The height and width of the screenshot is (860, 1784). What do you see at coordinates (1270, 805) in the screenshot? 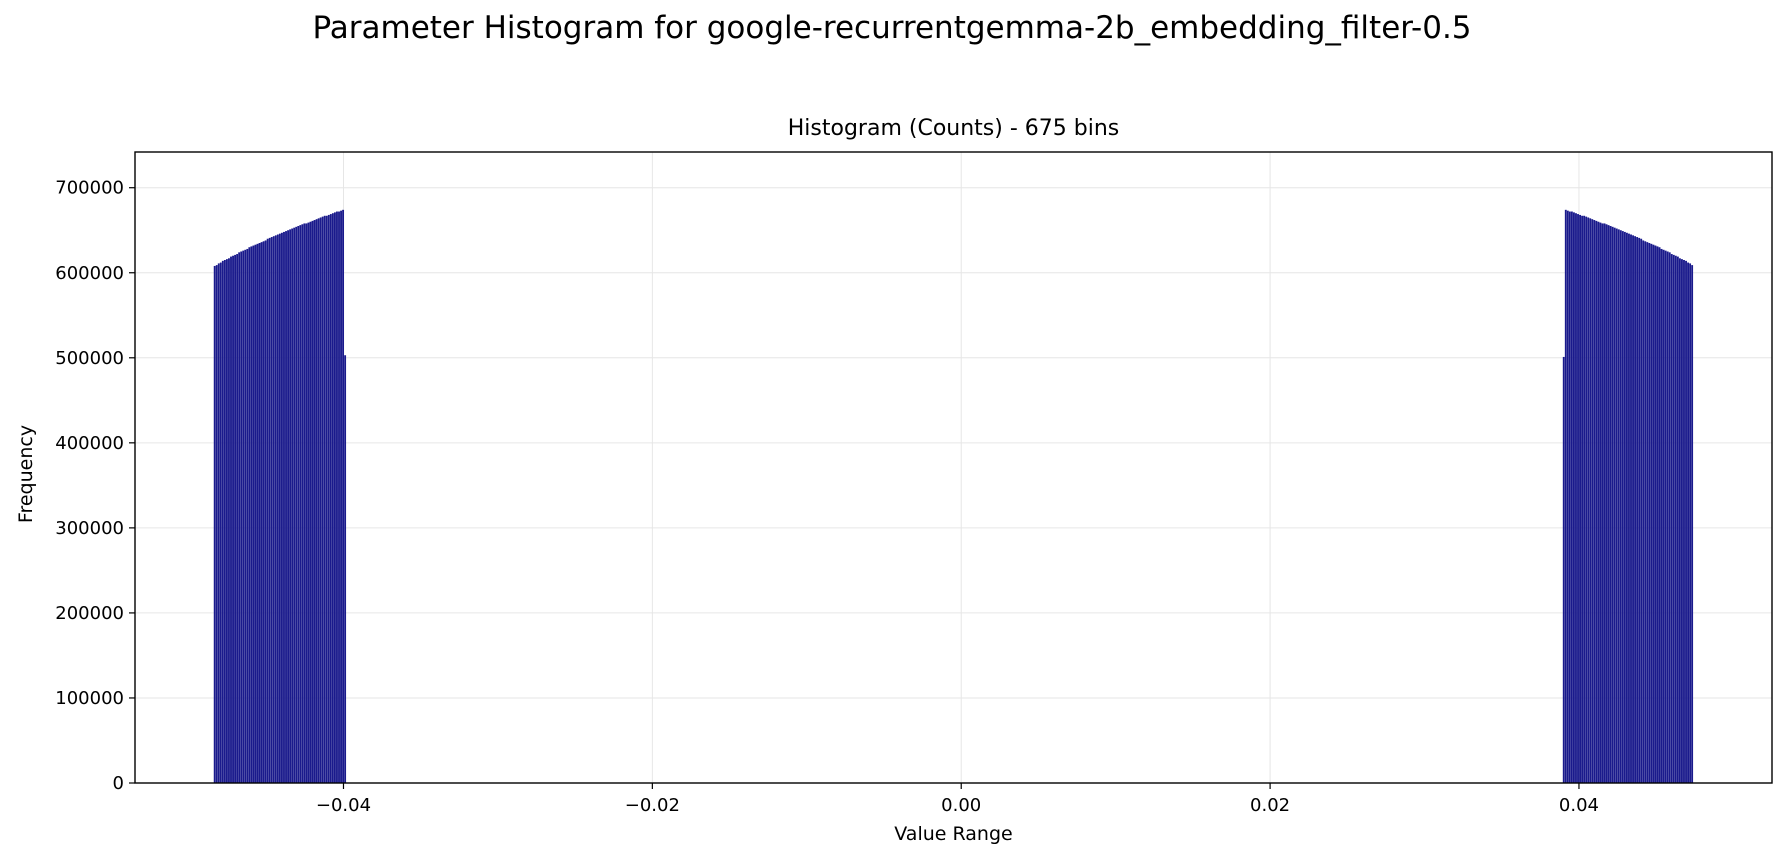
I see `x-tick-label: 0.02` at bounding box center [1270, 805].